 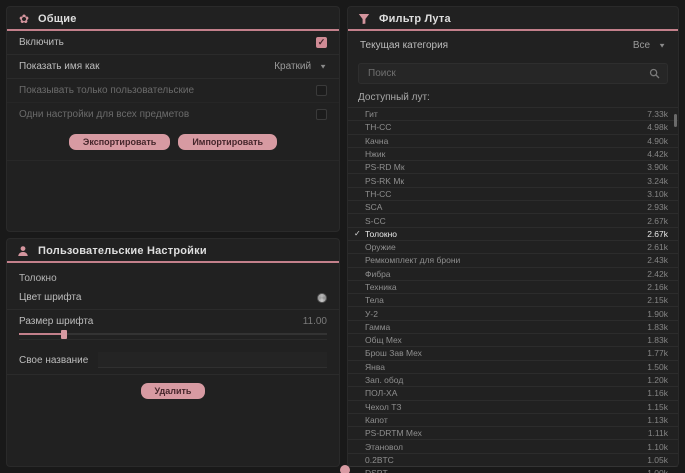 I want to click on loot-row: ✓ PS-RD Мк 3.90k, so click(x=513, y=168).